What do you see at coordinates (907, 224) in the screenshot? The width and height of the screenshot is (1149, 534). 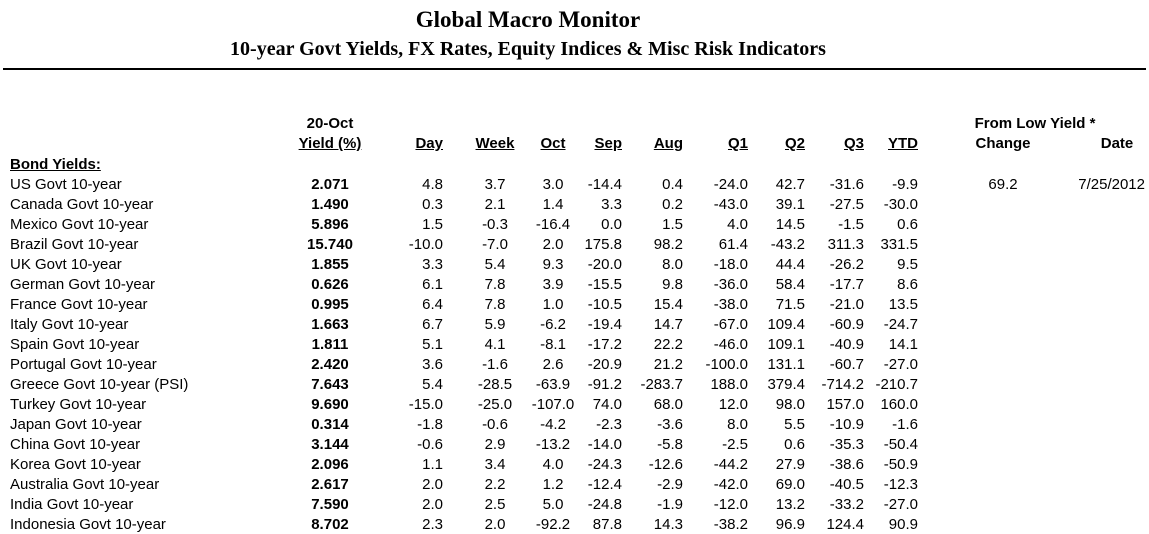 I see `ytd-value: 0.6` at bounding box center [907, 224].